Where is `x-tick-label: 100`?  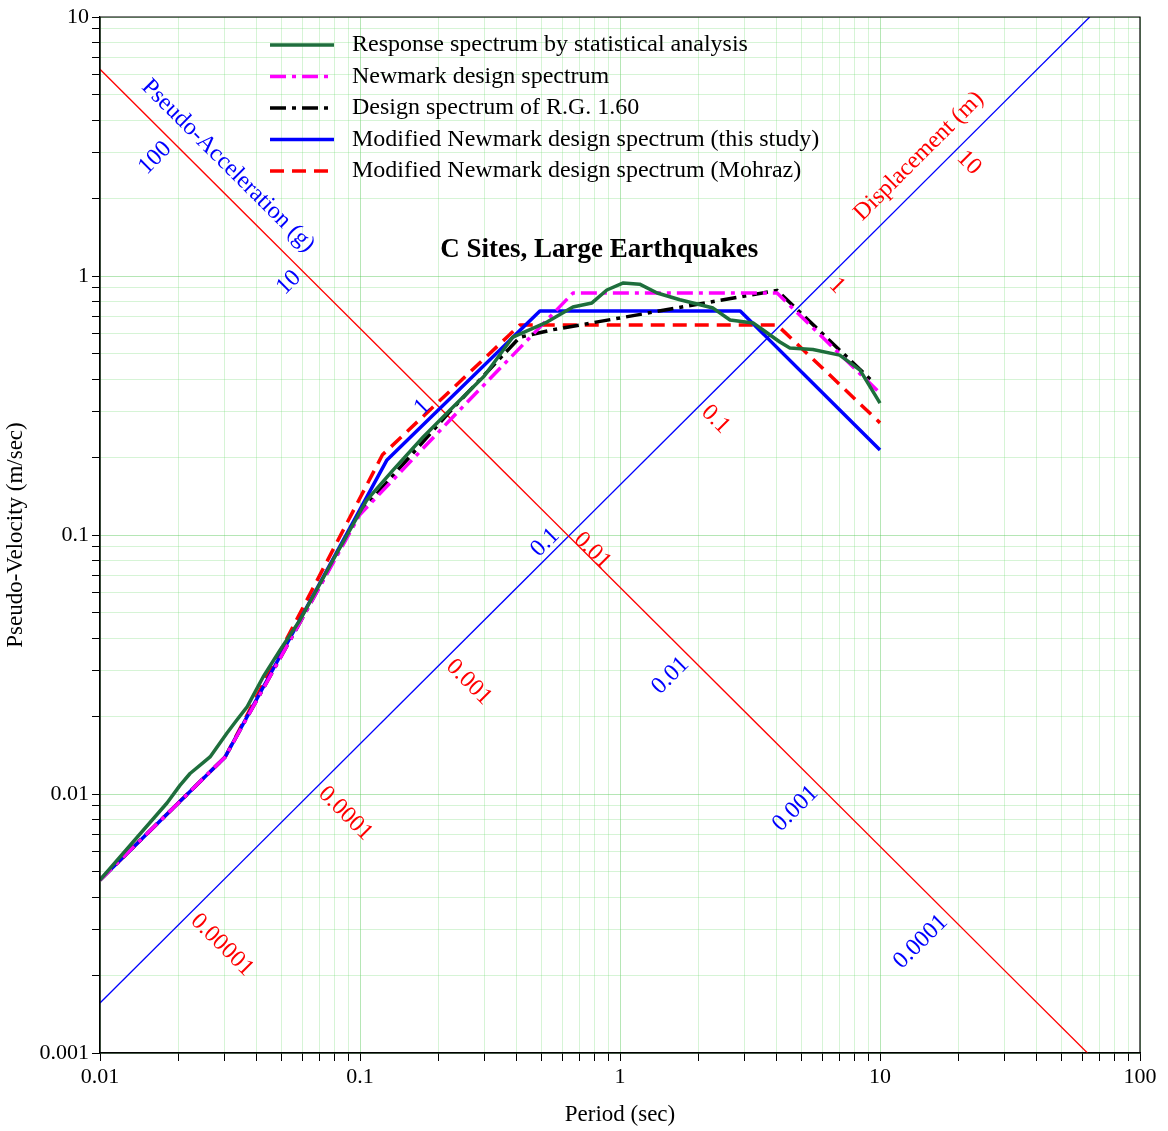
x-tick-label: 100 is located at coordinates (1140, 1075).